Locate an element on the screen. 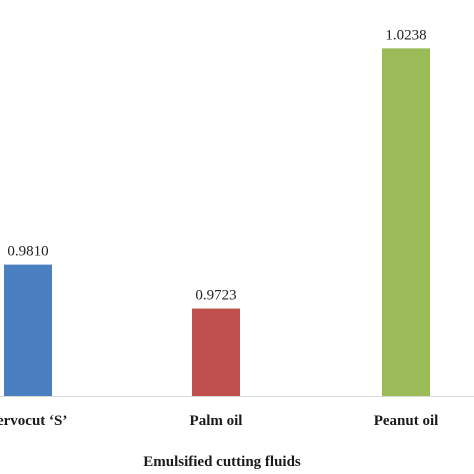 Image resolution: width=474 pixels, height=474 pixels. data-label-2: 1.0238 is located at coordinates (405, 35).